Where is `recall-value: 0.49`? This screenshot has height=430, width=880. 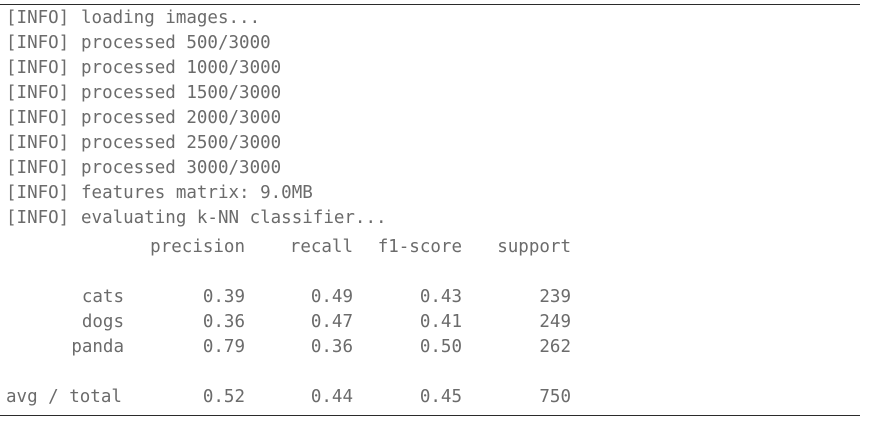
recall-value: 0.49 is located at coordinates (331, 297).